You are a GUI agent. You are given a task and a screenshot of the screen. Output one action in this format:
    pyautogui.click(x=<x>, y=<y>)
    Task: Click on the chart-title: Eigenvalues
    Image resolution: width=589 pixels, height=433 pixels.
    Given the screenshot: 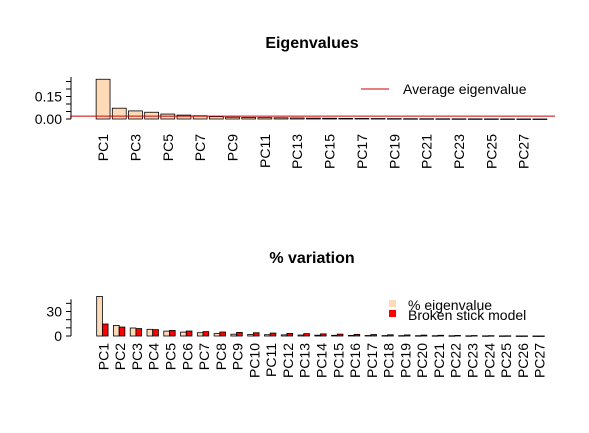 What is the action you would take?
    pyautogui.click(x=311, y=43)
    